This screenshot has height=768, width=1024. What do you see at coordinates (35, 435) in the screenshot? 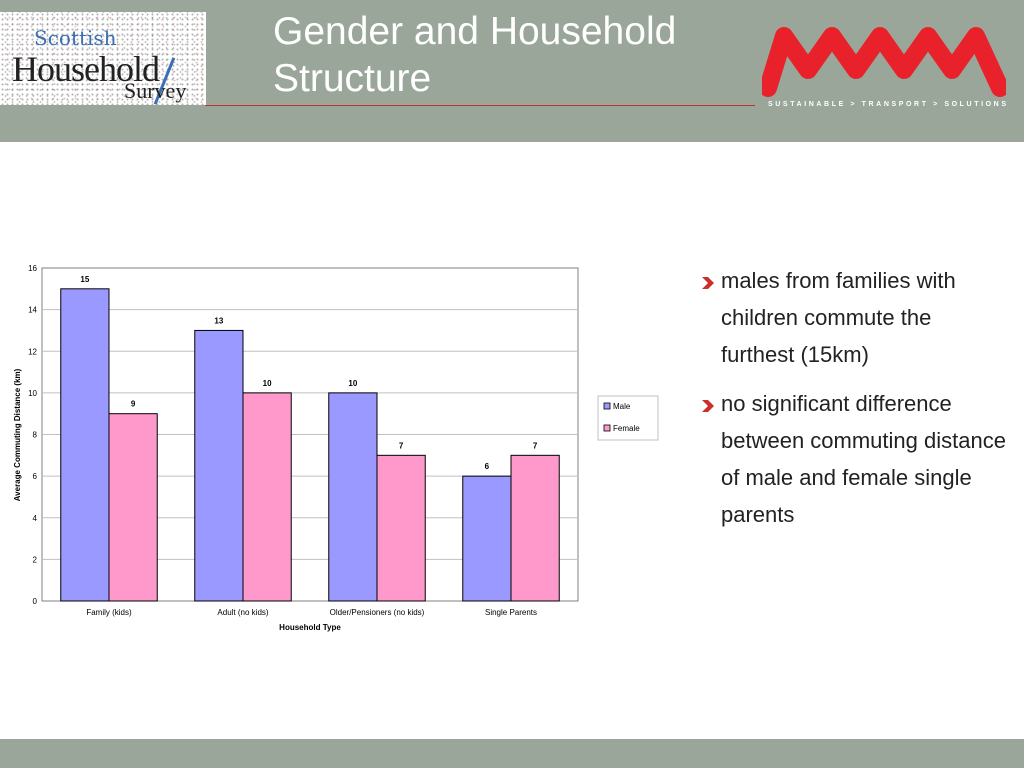
I see `y-tick-label: 8` at bounding box center [35, 435].